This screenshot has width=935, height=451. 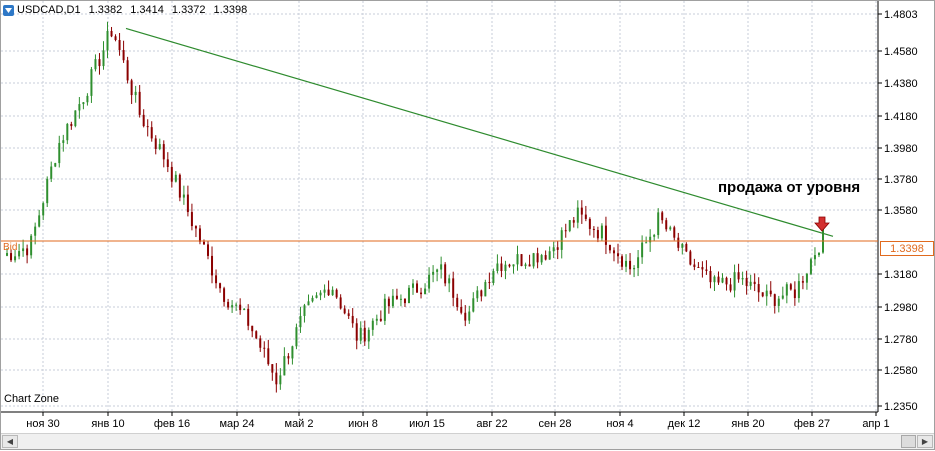 What do you see at coordinates (491, 424) in the screenshot?
I see `x-tick-label: авг 22` at bounding box center [491, 424].